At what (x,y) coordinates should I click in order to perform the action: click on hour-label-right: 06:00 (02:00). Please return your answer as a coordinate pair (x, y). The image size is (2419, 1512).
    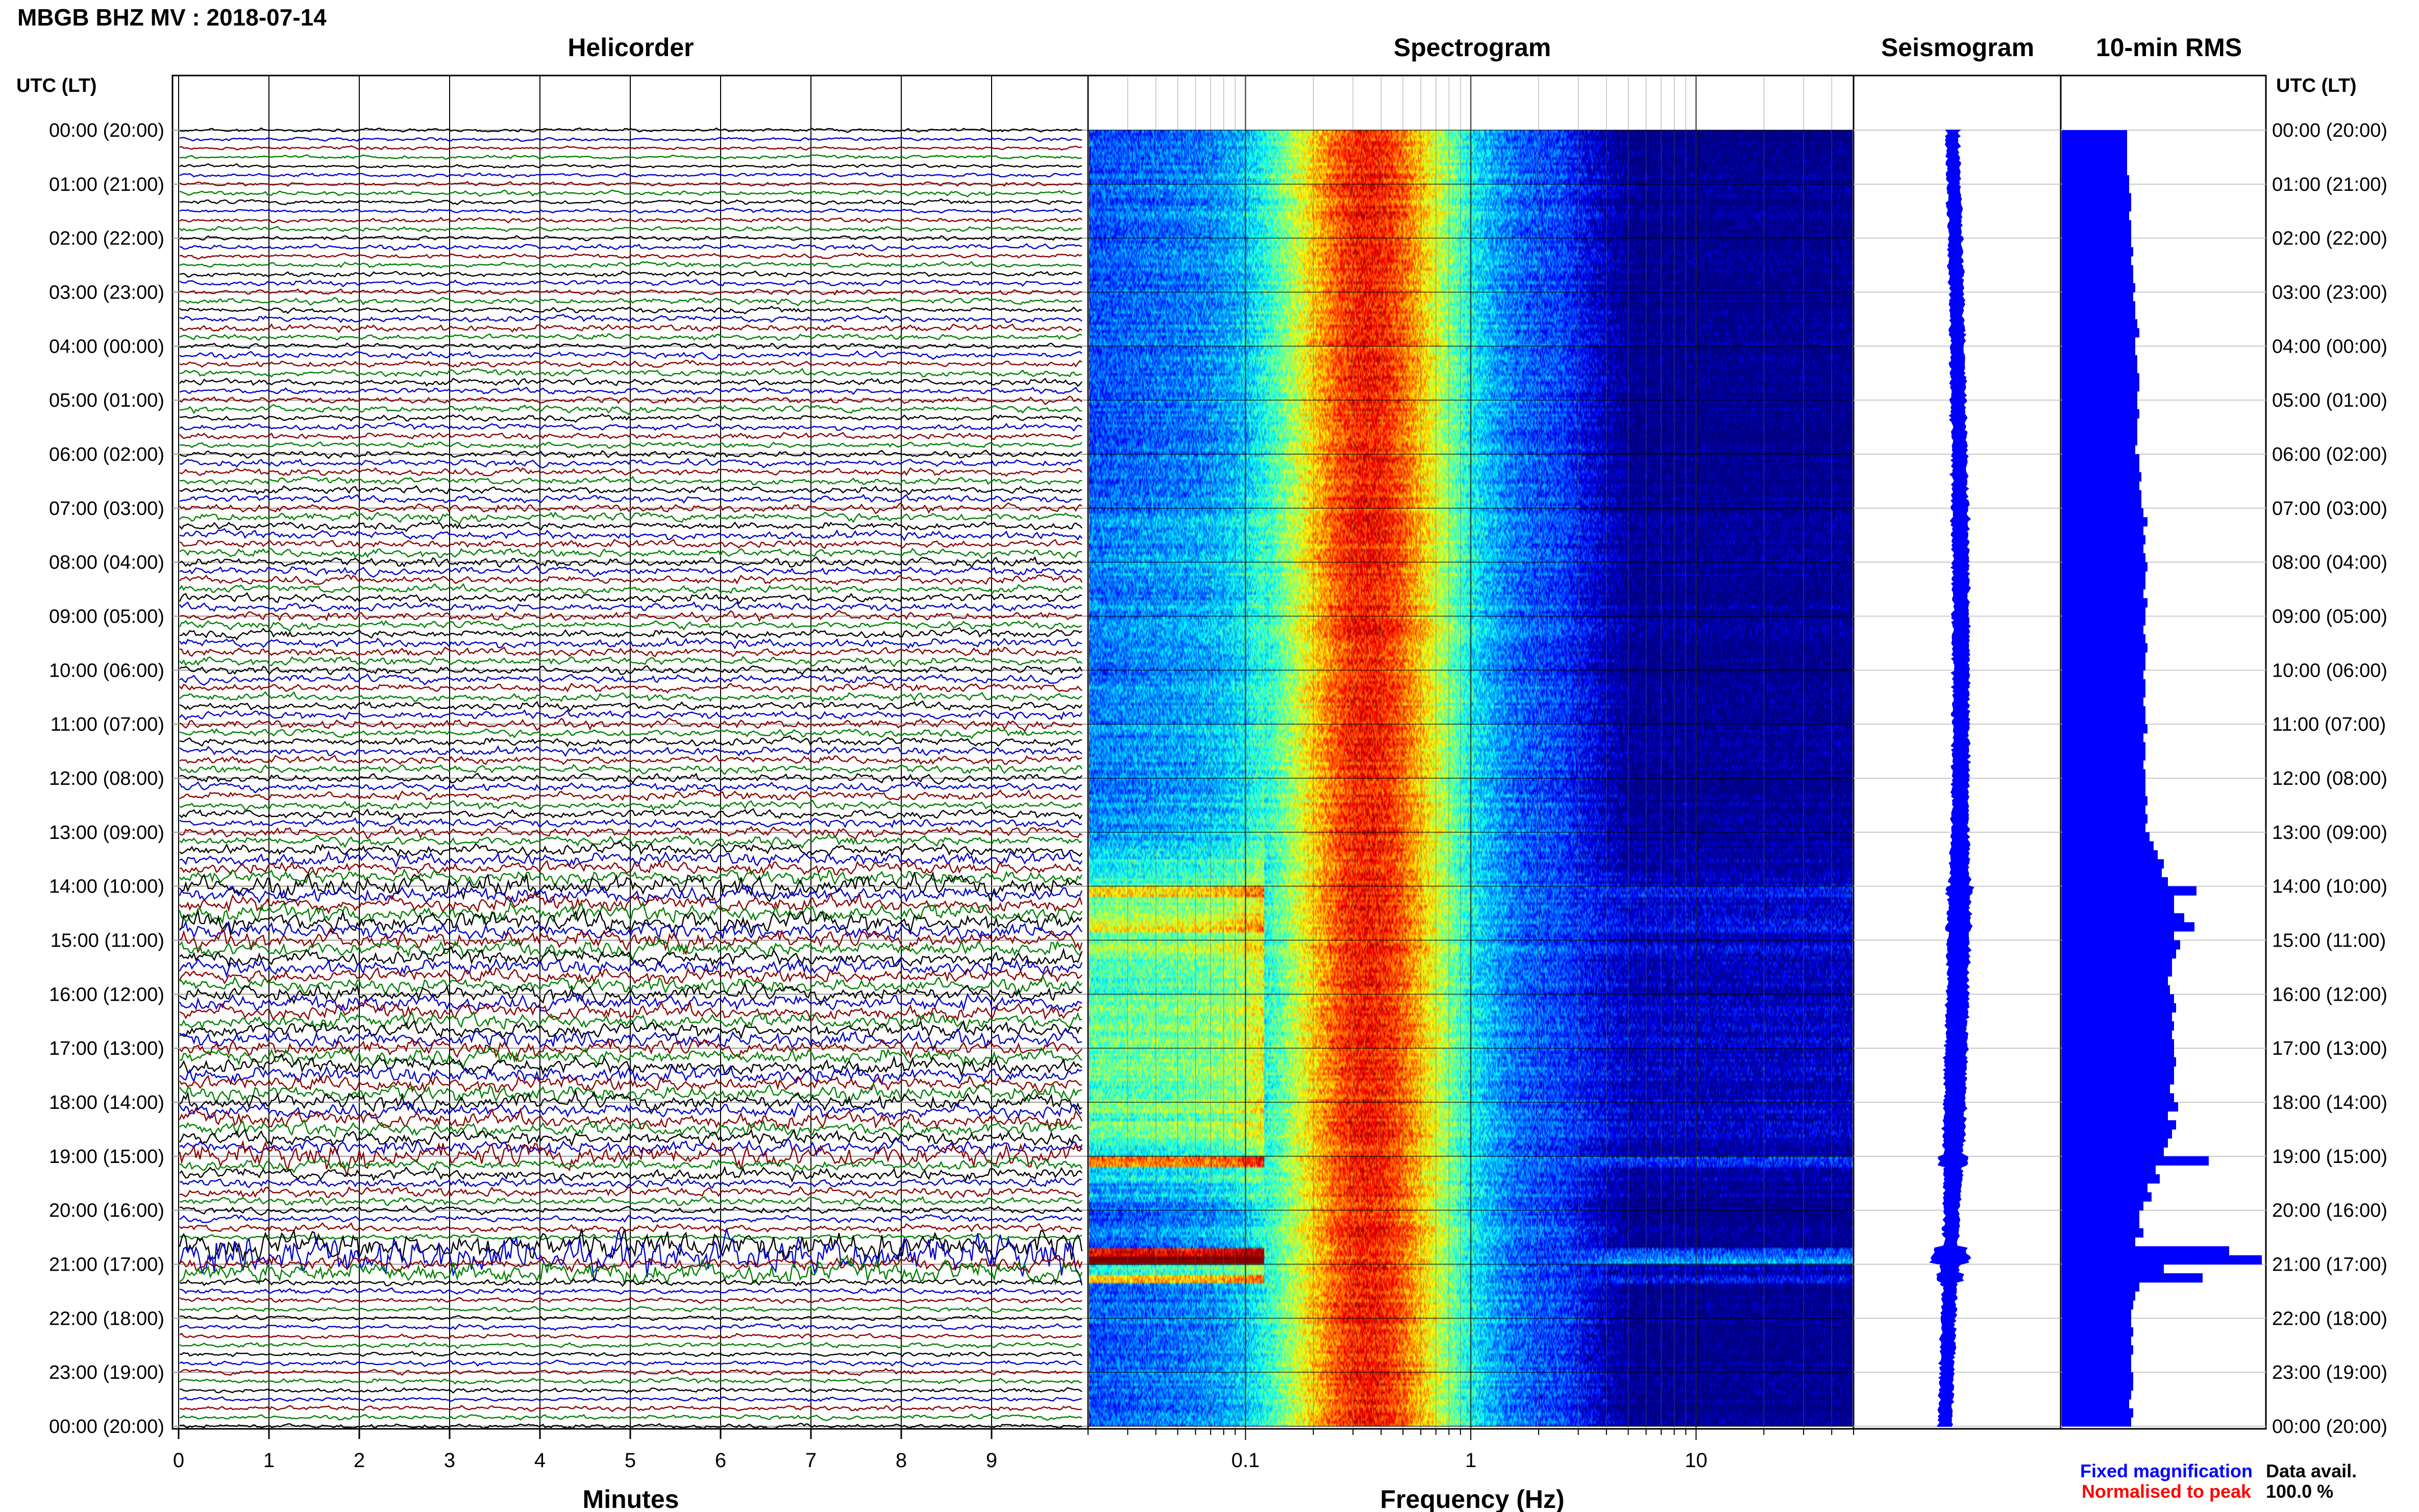
    Looking at the image, I should click on (2329, 454).